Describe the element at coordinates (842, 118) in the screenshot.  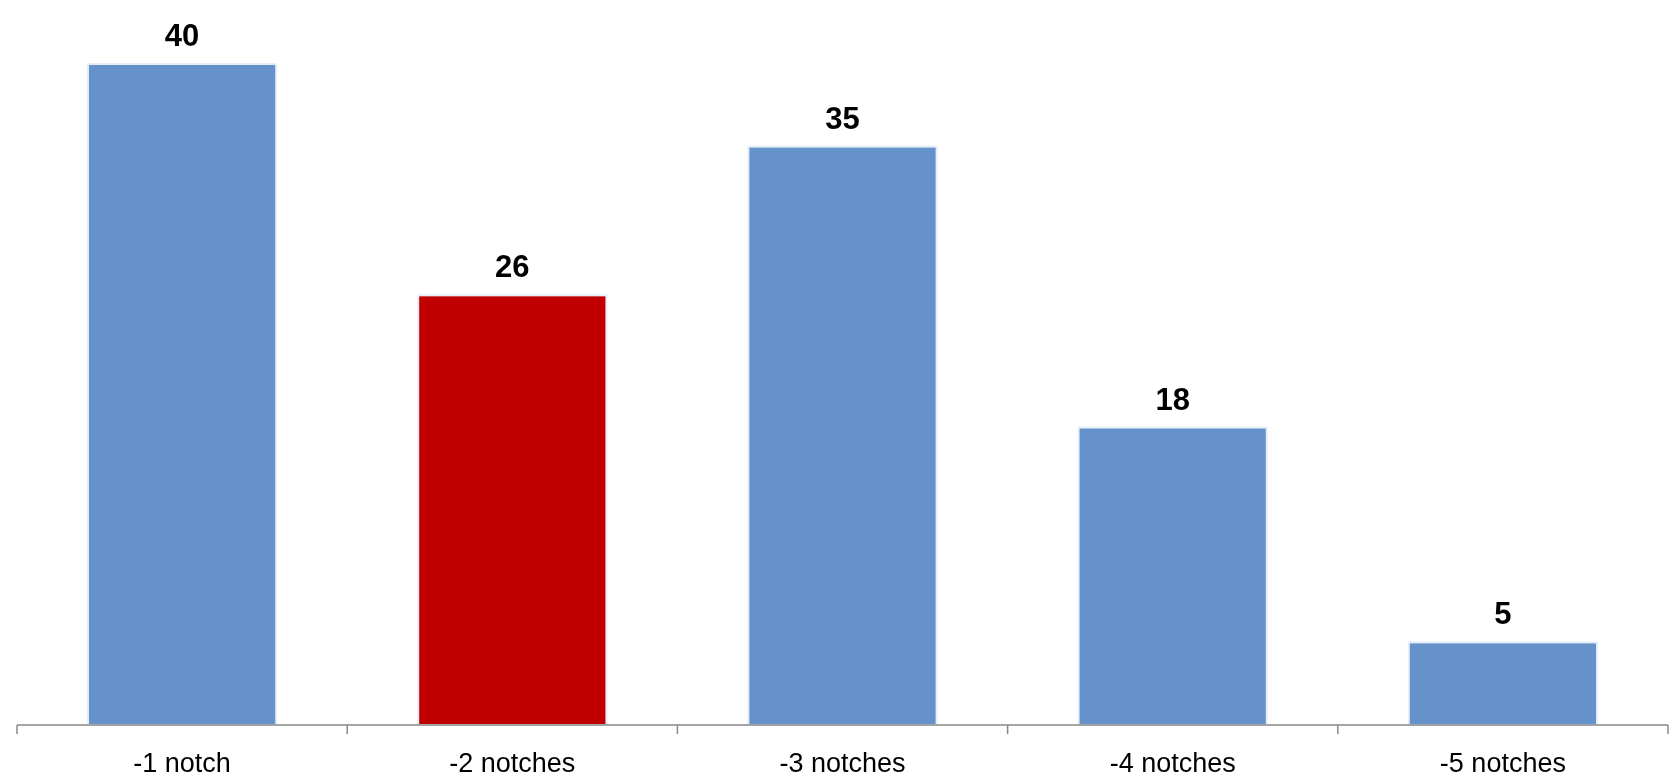
I see `data-label: 35` at that location.